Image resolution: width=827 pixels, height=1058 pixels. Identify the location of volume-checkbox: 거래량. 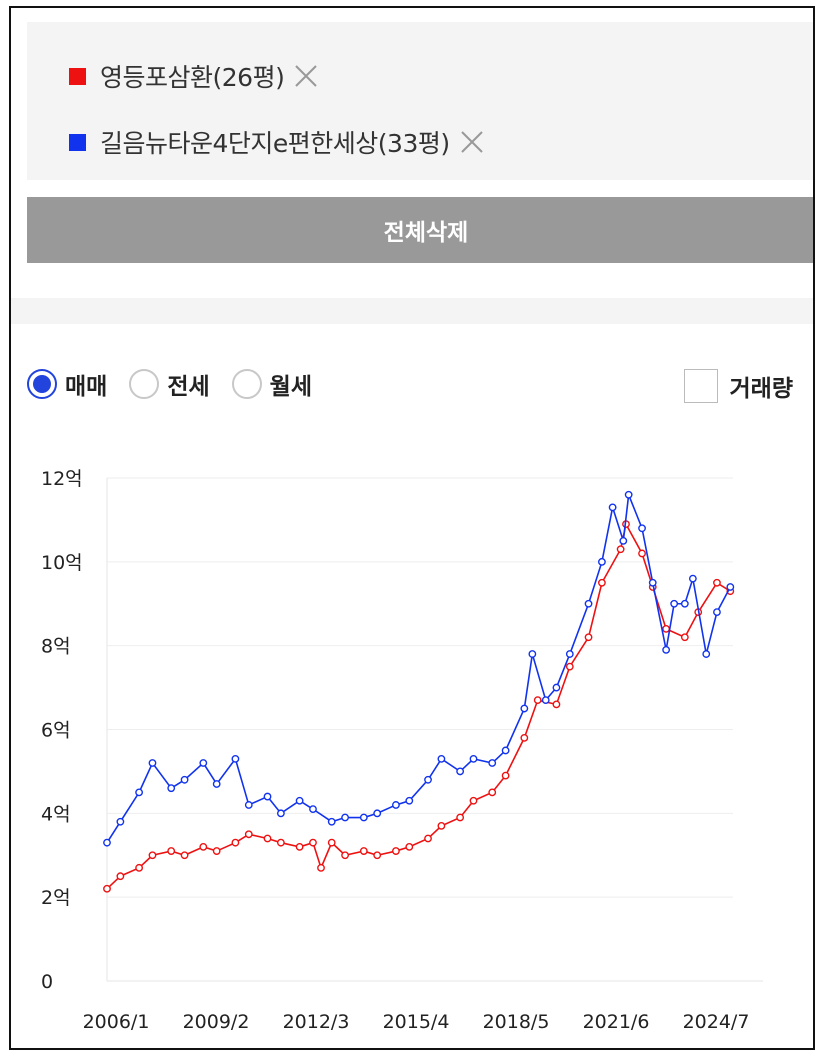
(738, 386).